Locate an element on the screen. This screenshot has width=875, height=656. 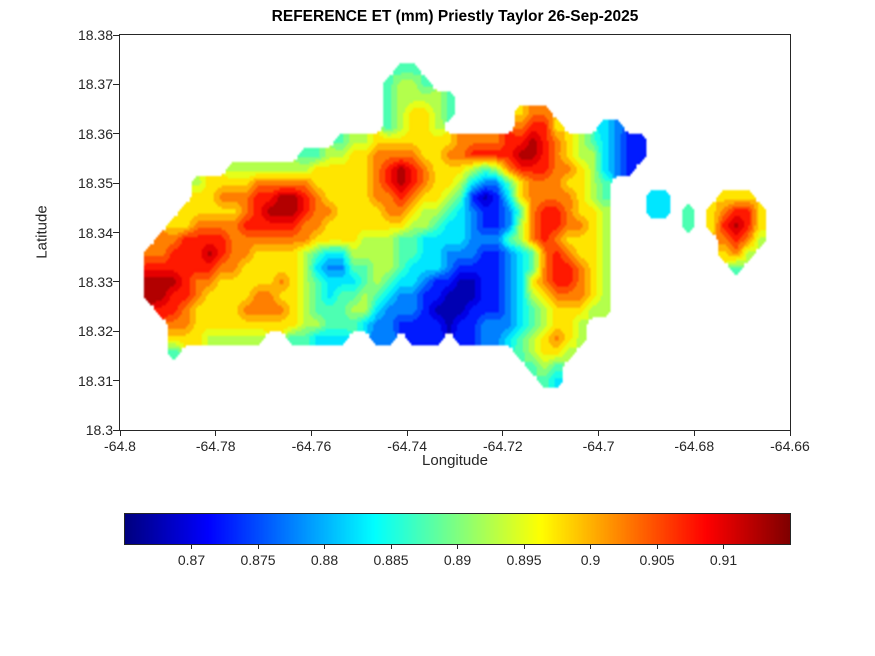
colorbar-canvas is located at coordinates (457, 529).